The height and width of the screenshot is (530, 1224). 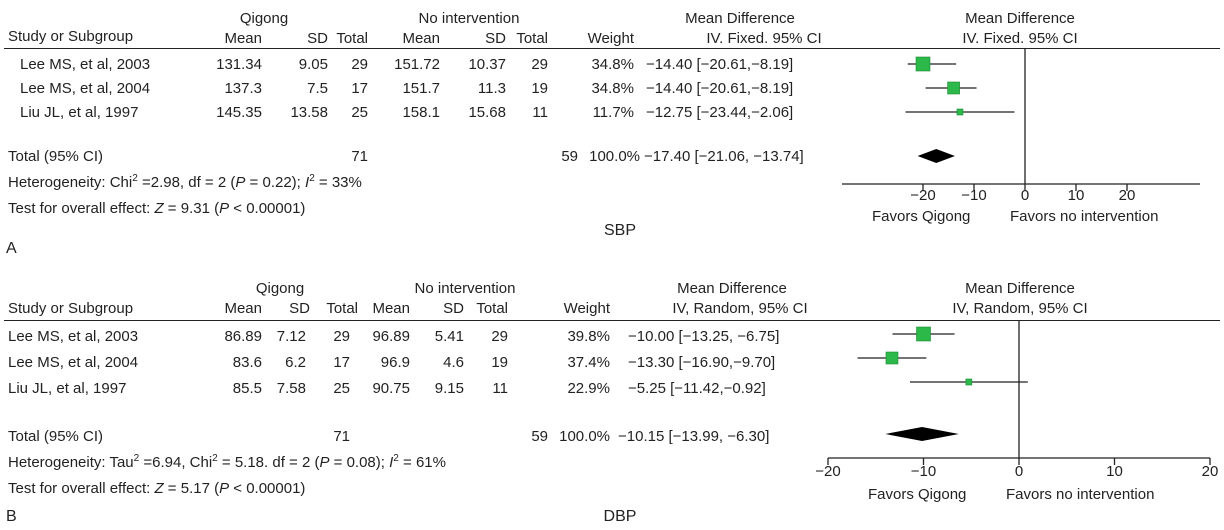 What do you see at coordinates (588, 362) in the screenshot?
I see `weight-cell: 37.4%` at bounding box center [588, 362].